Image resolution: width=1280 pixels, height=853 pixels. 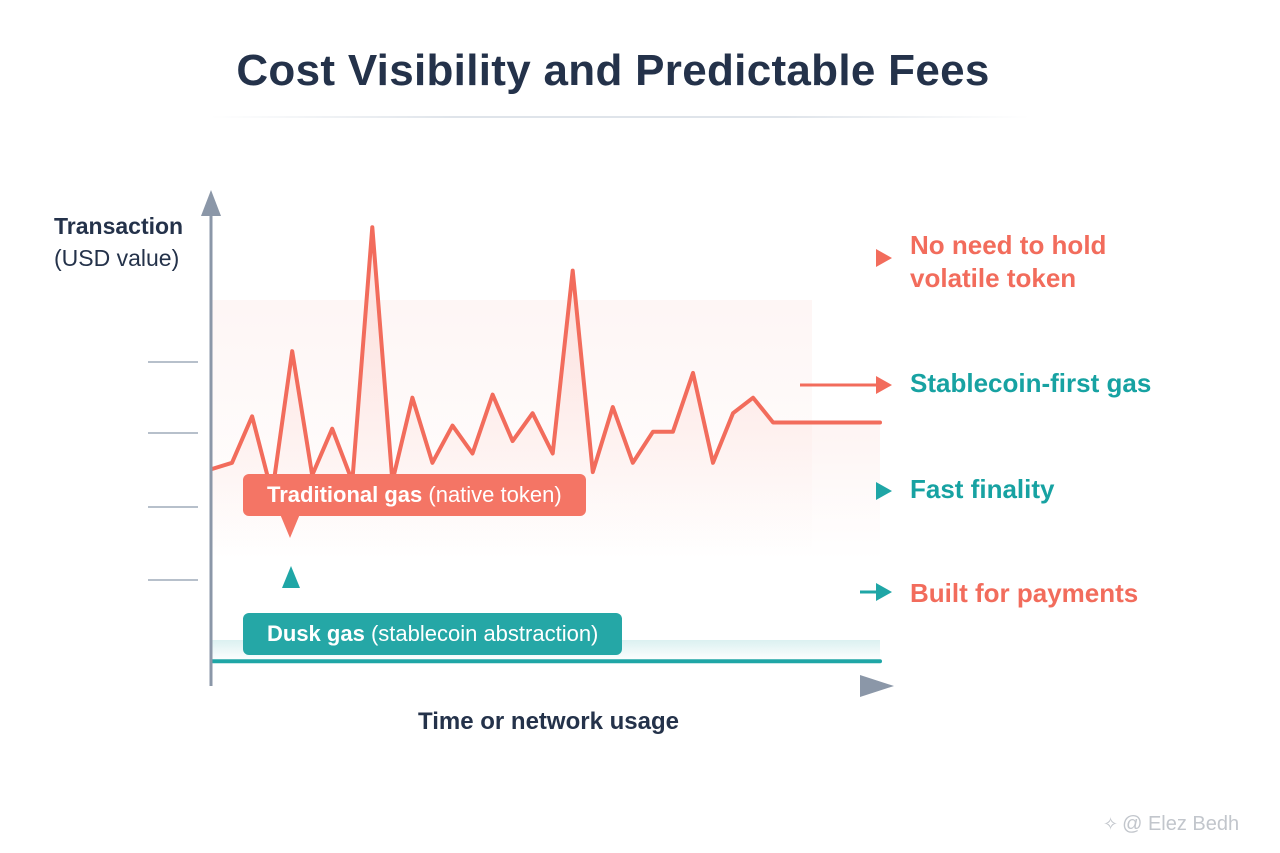 What do you see at coordinates (290, 526) in the screenshot?
I see `traditional-callout-pointer` at bounding box center [290, 526].